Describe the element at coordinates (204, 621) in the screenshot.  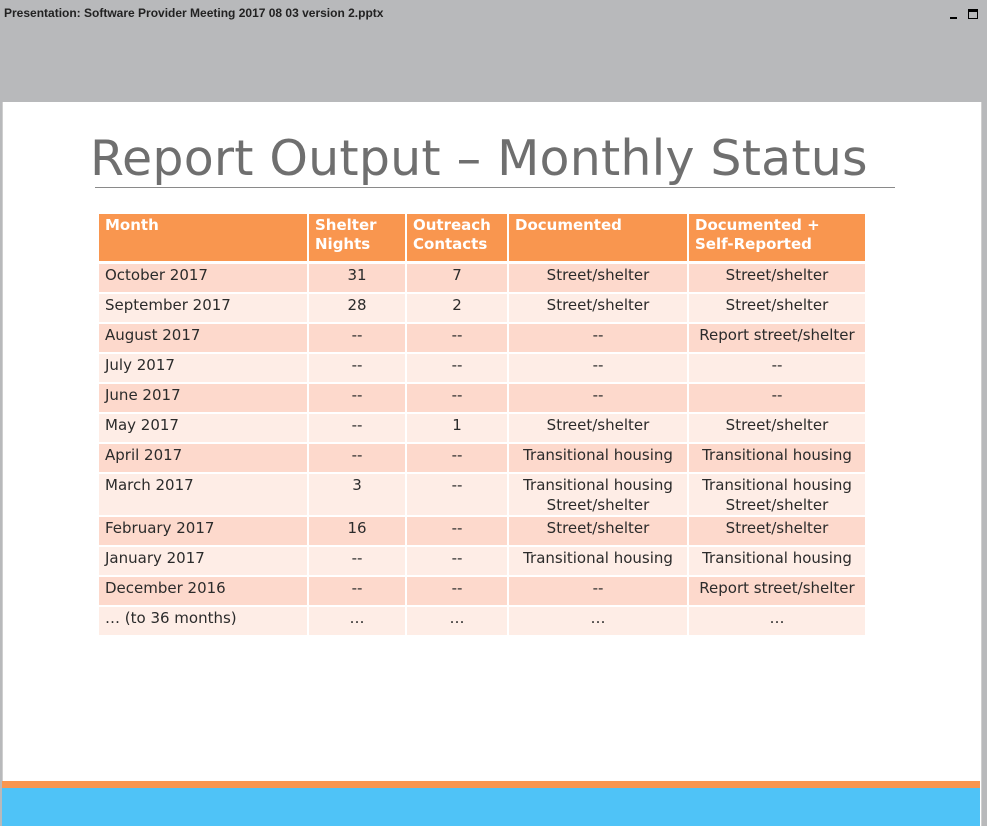
I see `cell-month: … (to 36 months)` at that location.